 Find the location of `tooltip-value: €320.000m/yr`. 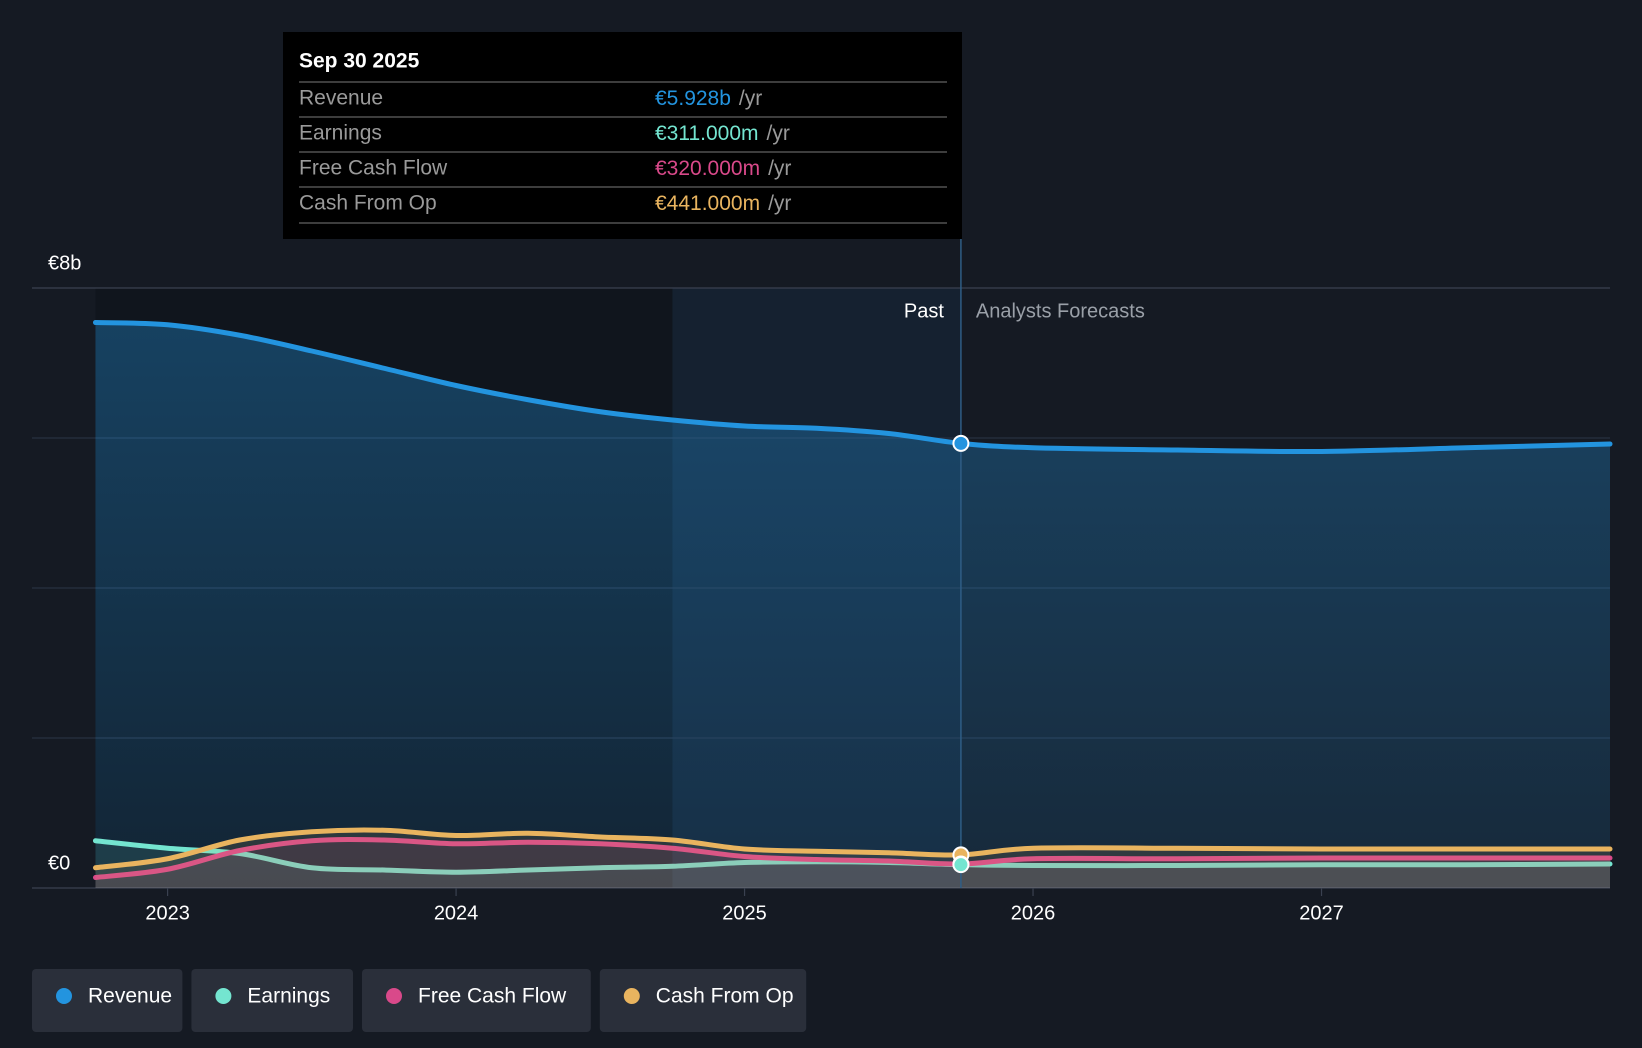

tooltip-value: €320.000m/yr is located at coordinates (723, 168).